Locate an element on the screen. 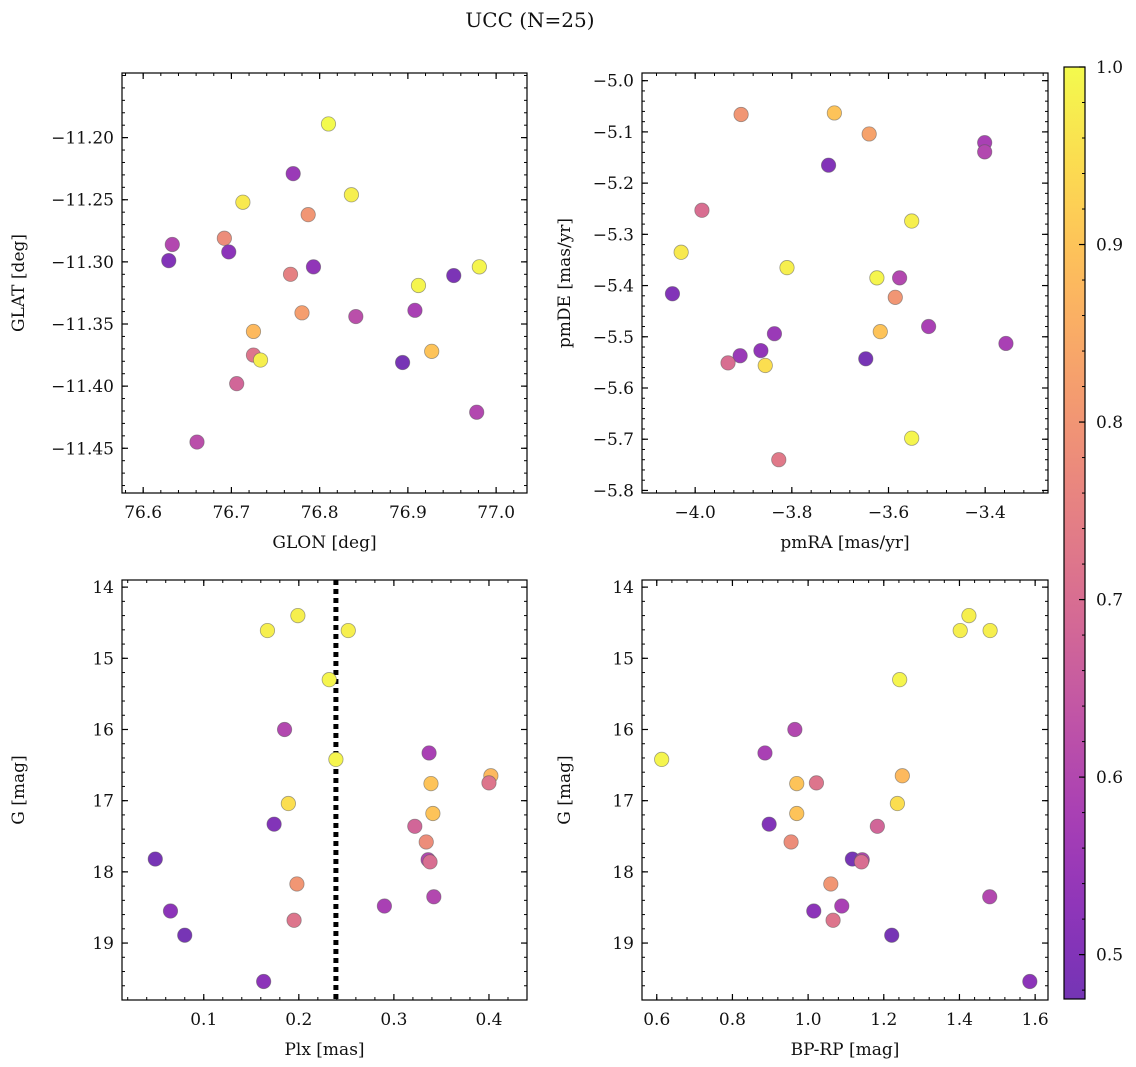  x-axis-label: Plx [mas] is located at coordinates (324, 1050).